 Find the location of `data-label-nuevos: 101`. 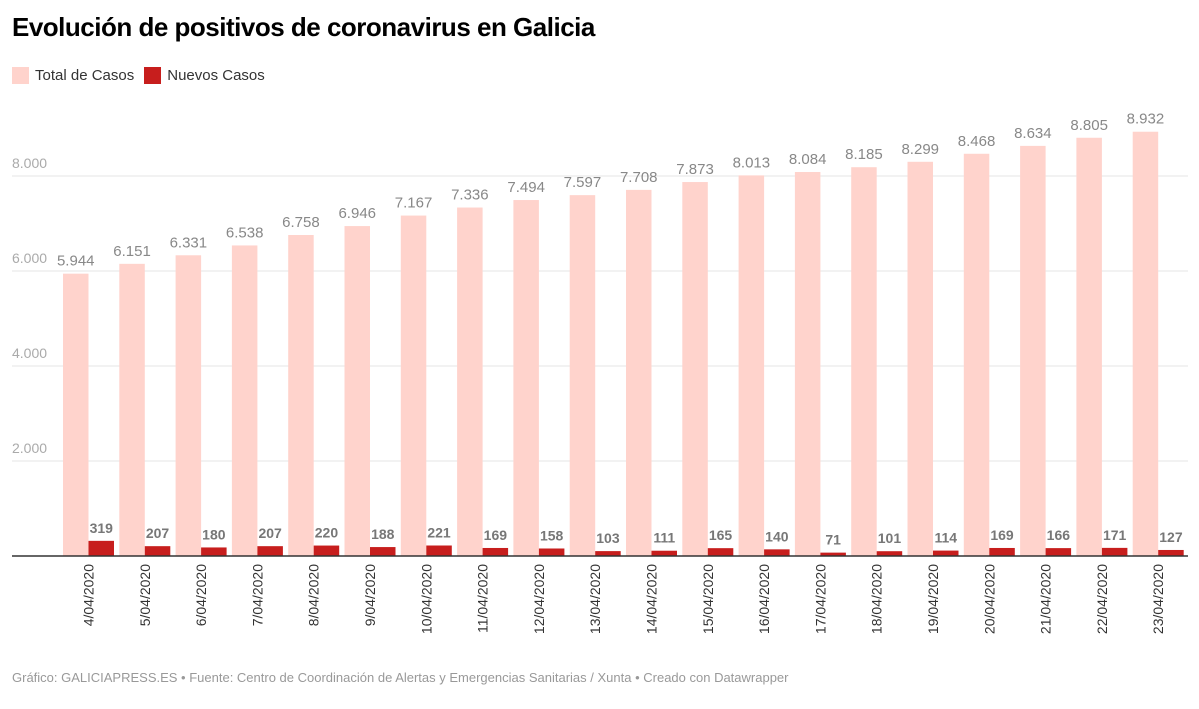

data-label-nuevos: 101 is located at coordinates (890, 538).